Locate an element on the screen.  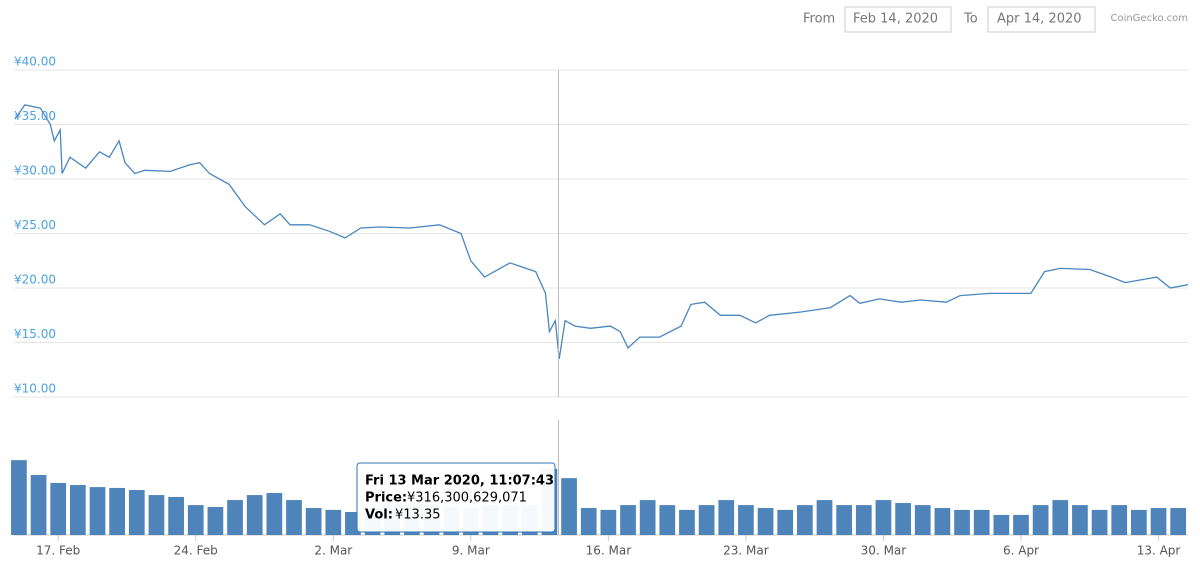
from-input is located at coordinates (898, 19).